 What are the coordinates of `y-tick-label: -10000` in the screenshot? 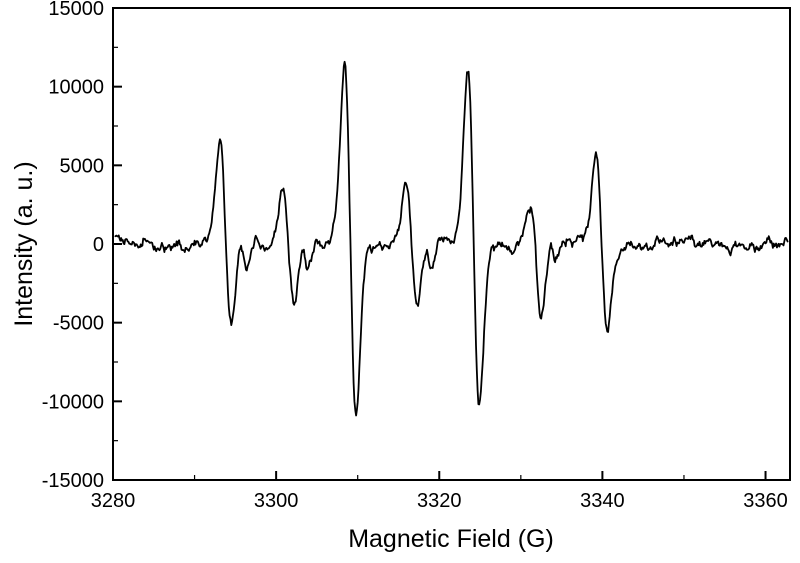 It's located at (73, 402).